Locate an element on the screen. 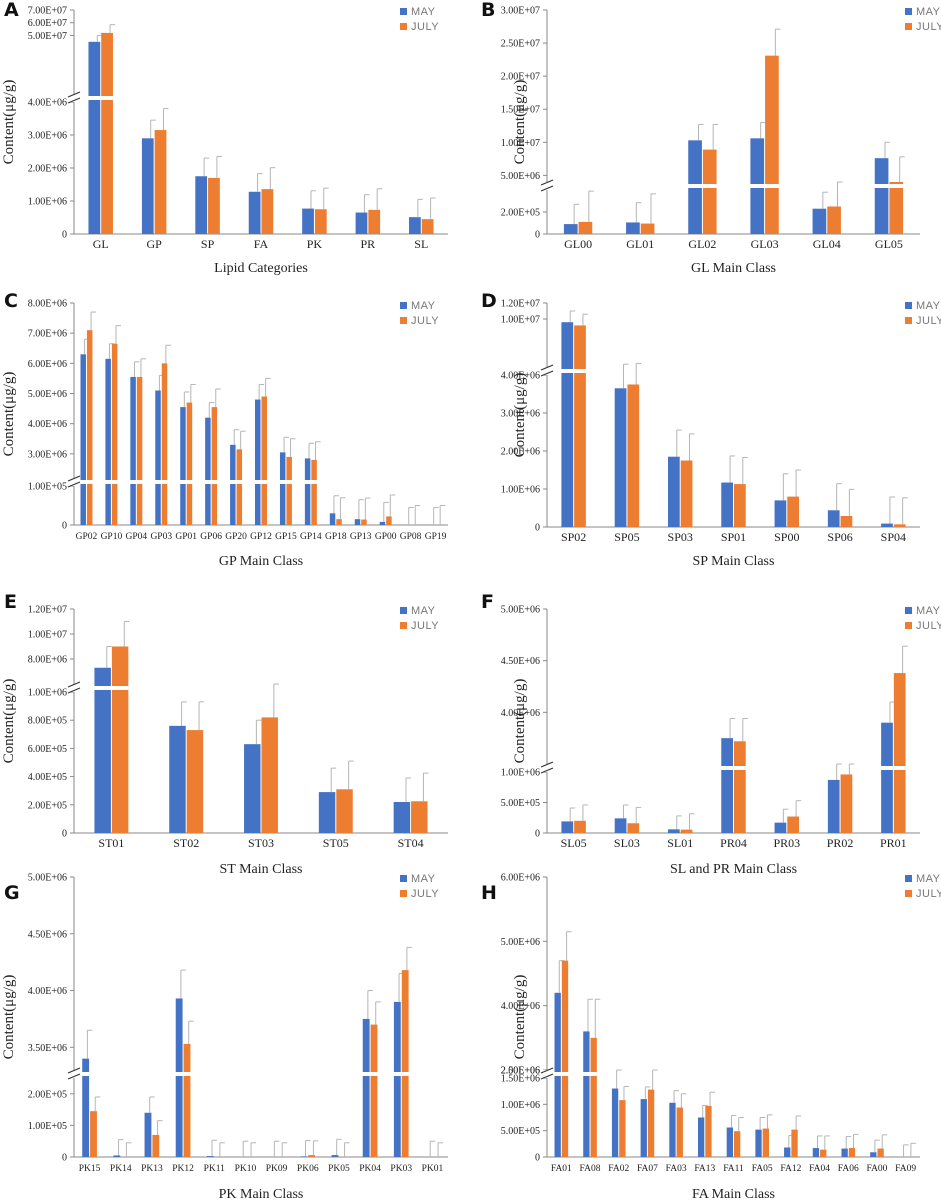  y-tick-label: 8.00E+05 is located at coordinates (47, 721).